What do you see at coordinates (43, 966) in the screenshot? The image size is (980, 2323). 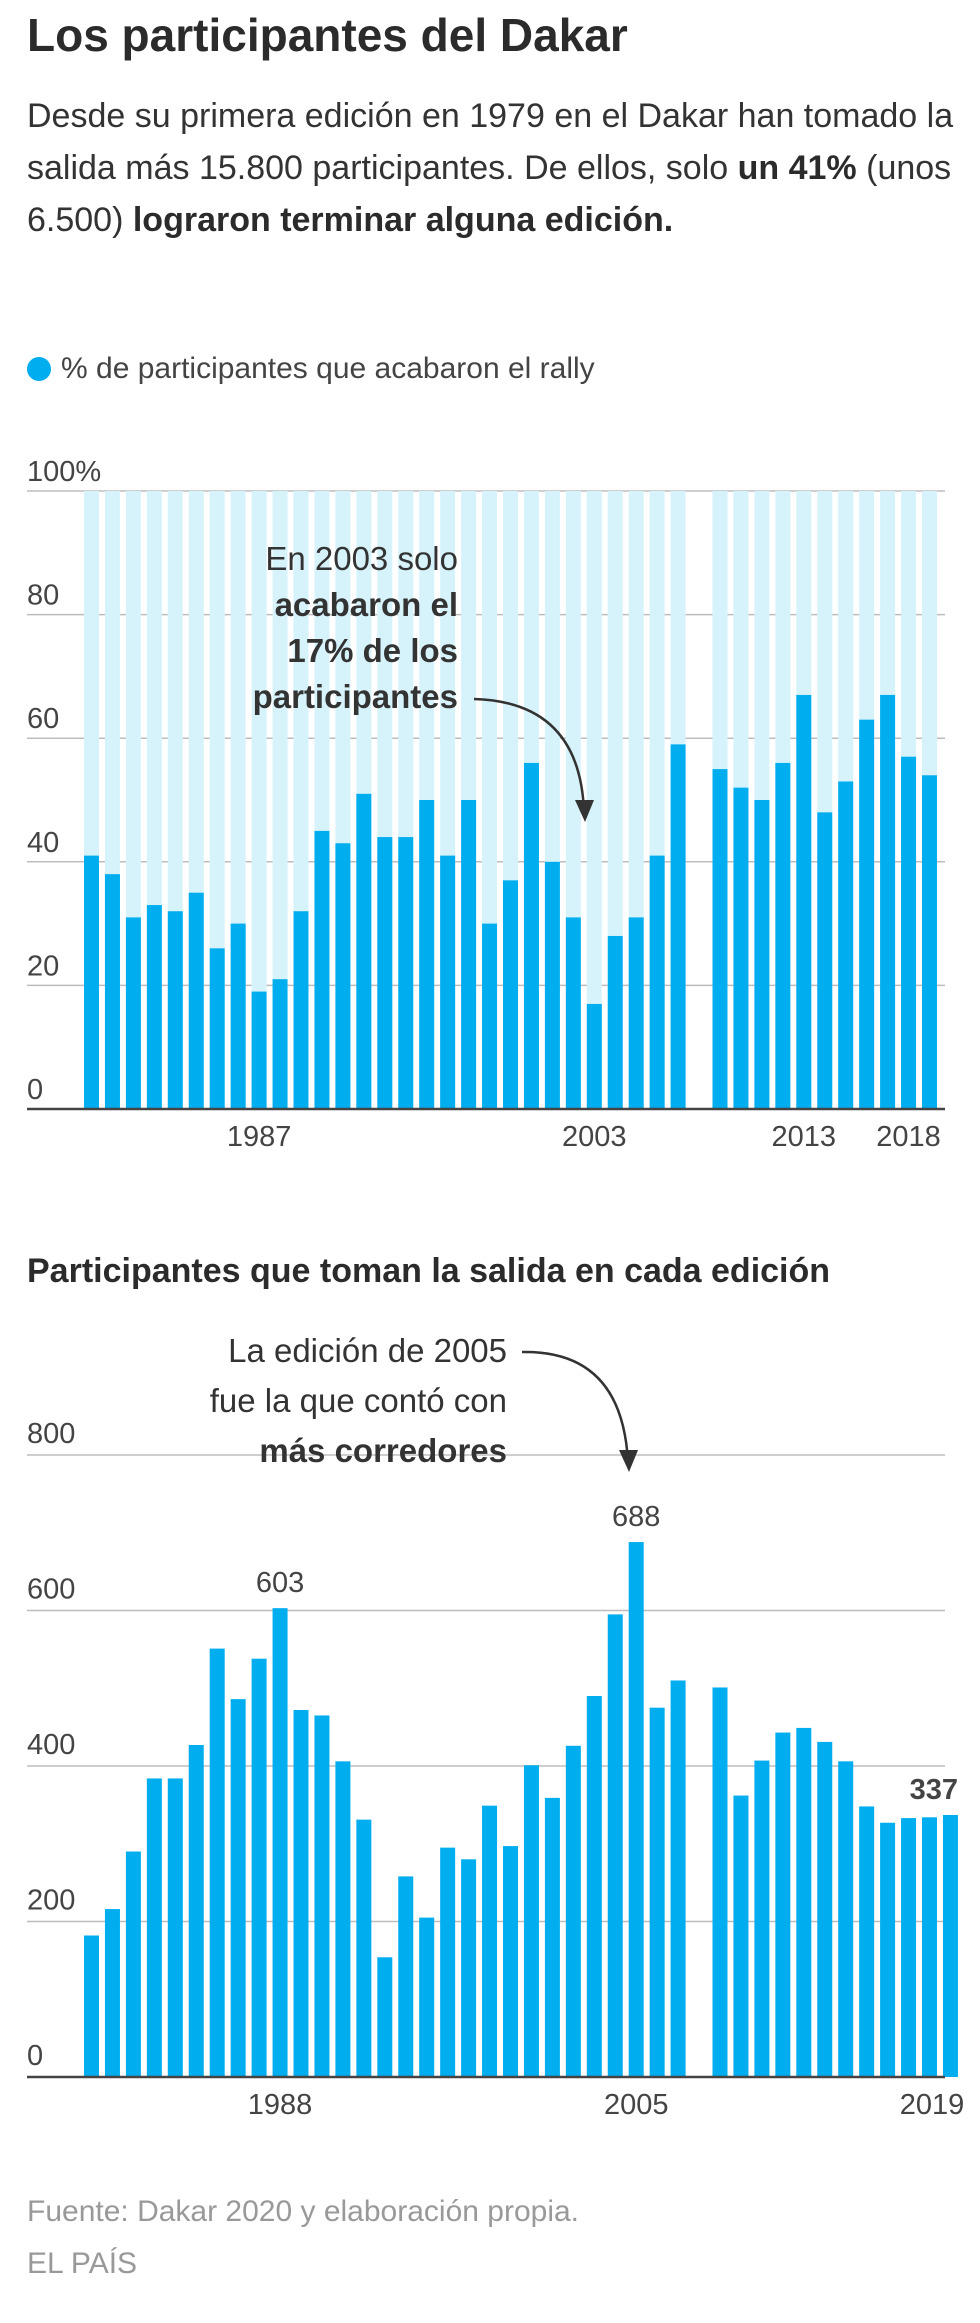 I see `y-tick-label: 20` at bounding box center [43, 966].